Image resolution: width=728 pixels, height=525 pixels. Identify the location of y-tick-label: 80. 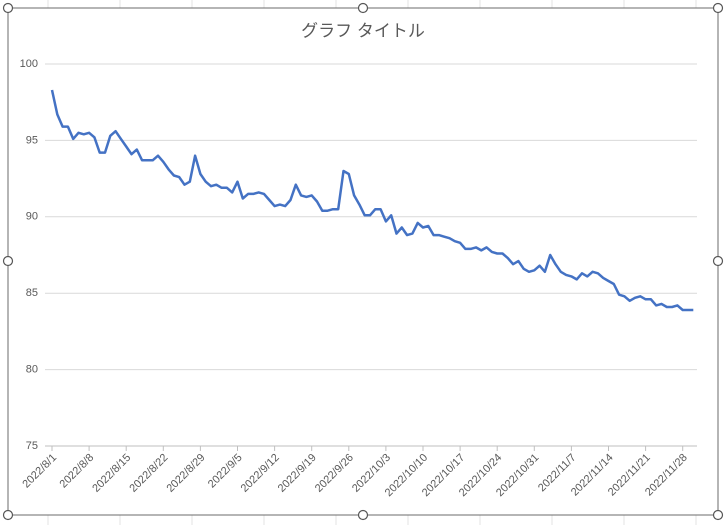
(32, 370).